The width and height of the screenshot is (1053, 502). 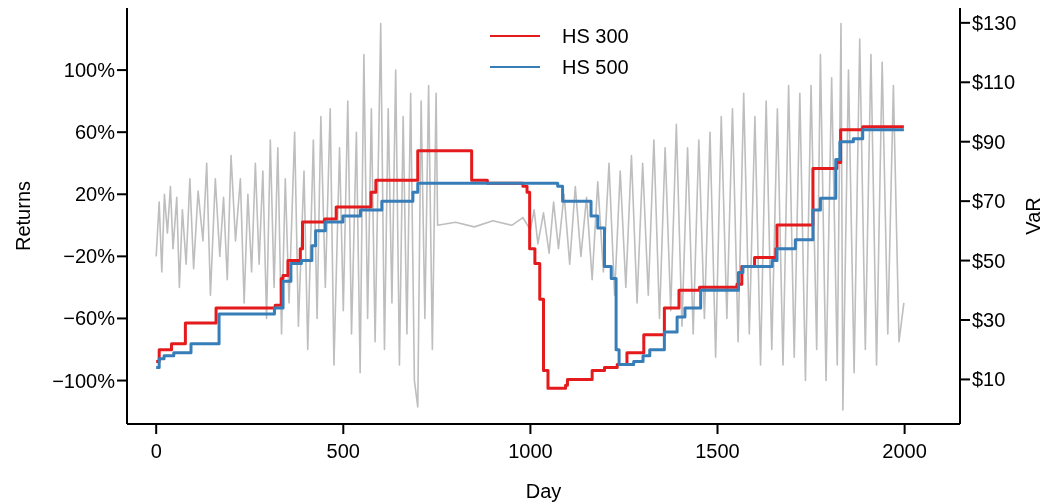 What do you see at coordinates (543, 491) in the screenshot?
I see `x-axis-title: Day` at bounding box center [543, 491].